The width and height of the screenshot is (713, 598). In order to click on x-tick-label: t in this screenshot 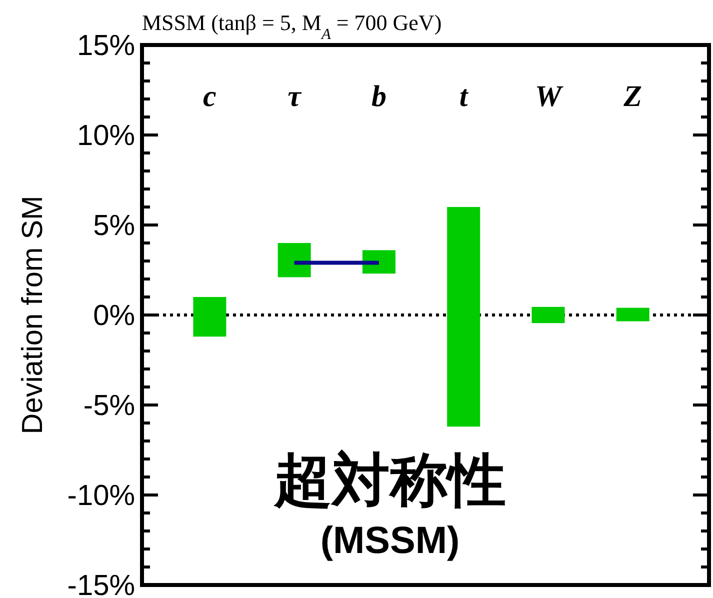, I will do `click(464, 96)`.